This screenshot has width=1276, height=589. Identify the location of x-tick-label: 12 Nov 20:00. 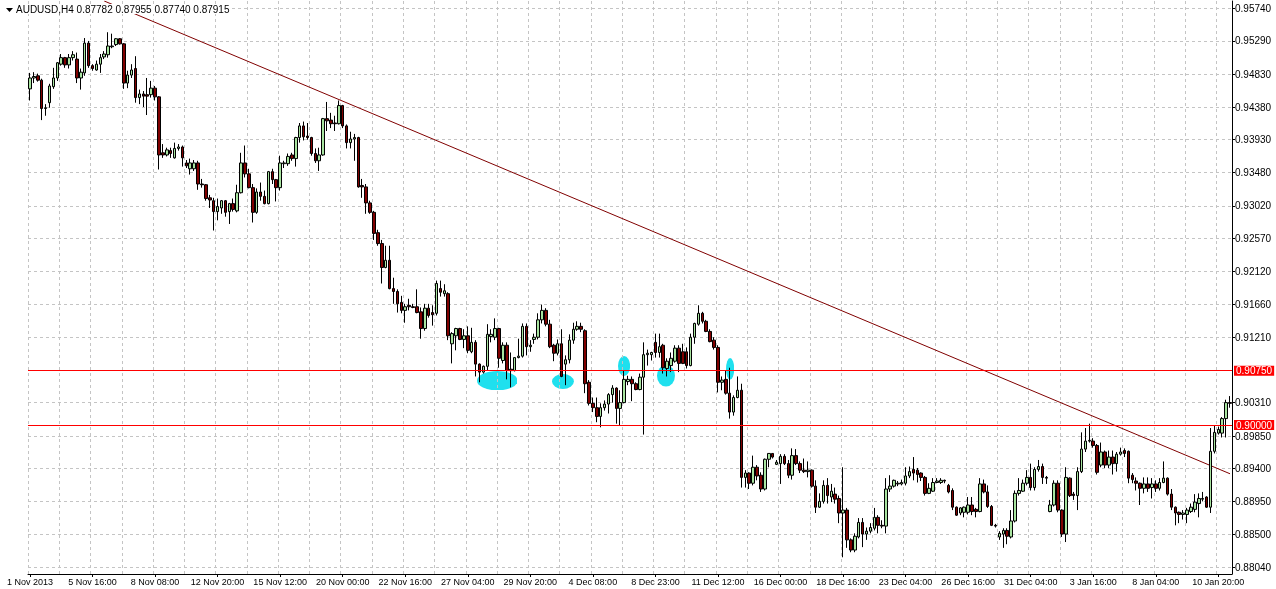
(217, 581).